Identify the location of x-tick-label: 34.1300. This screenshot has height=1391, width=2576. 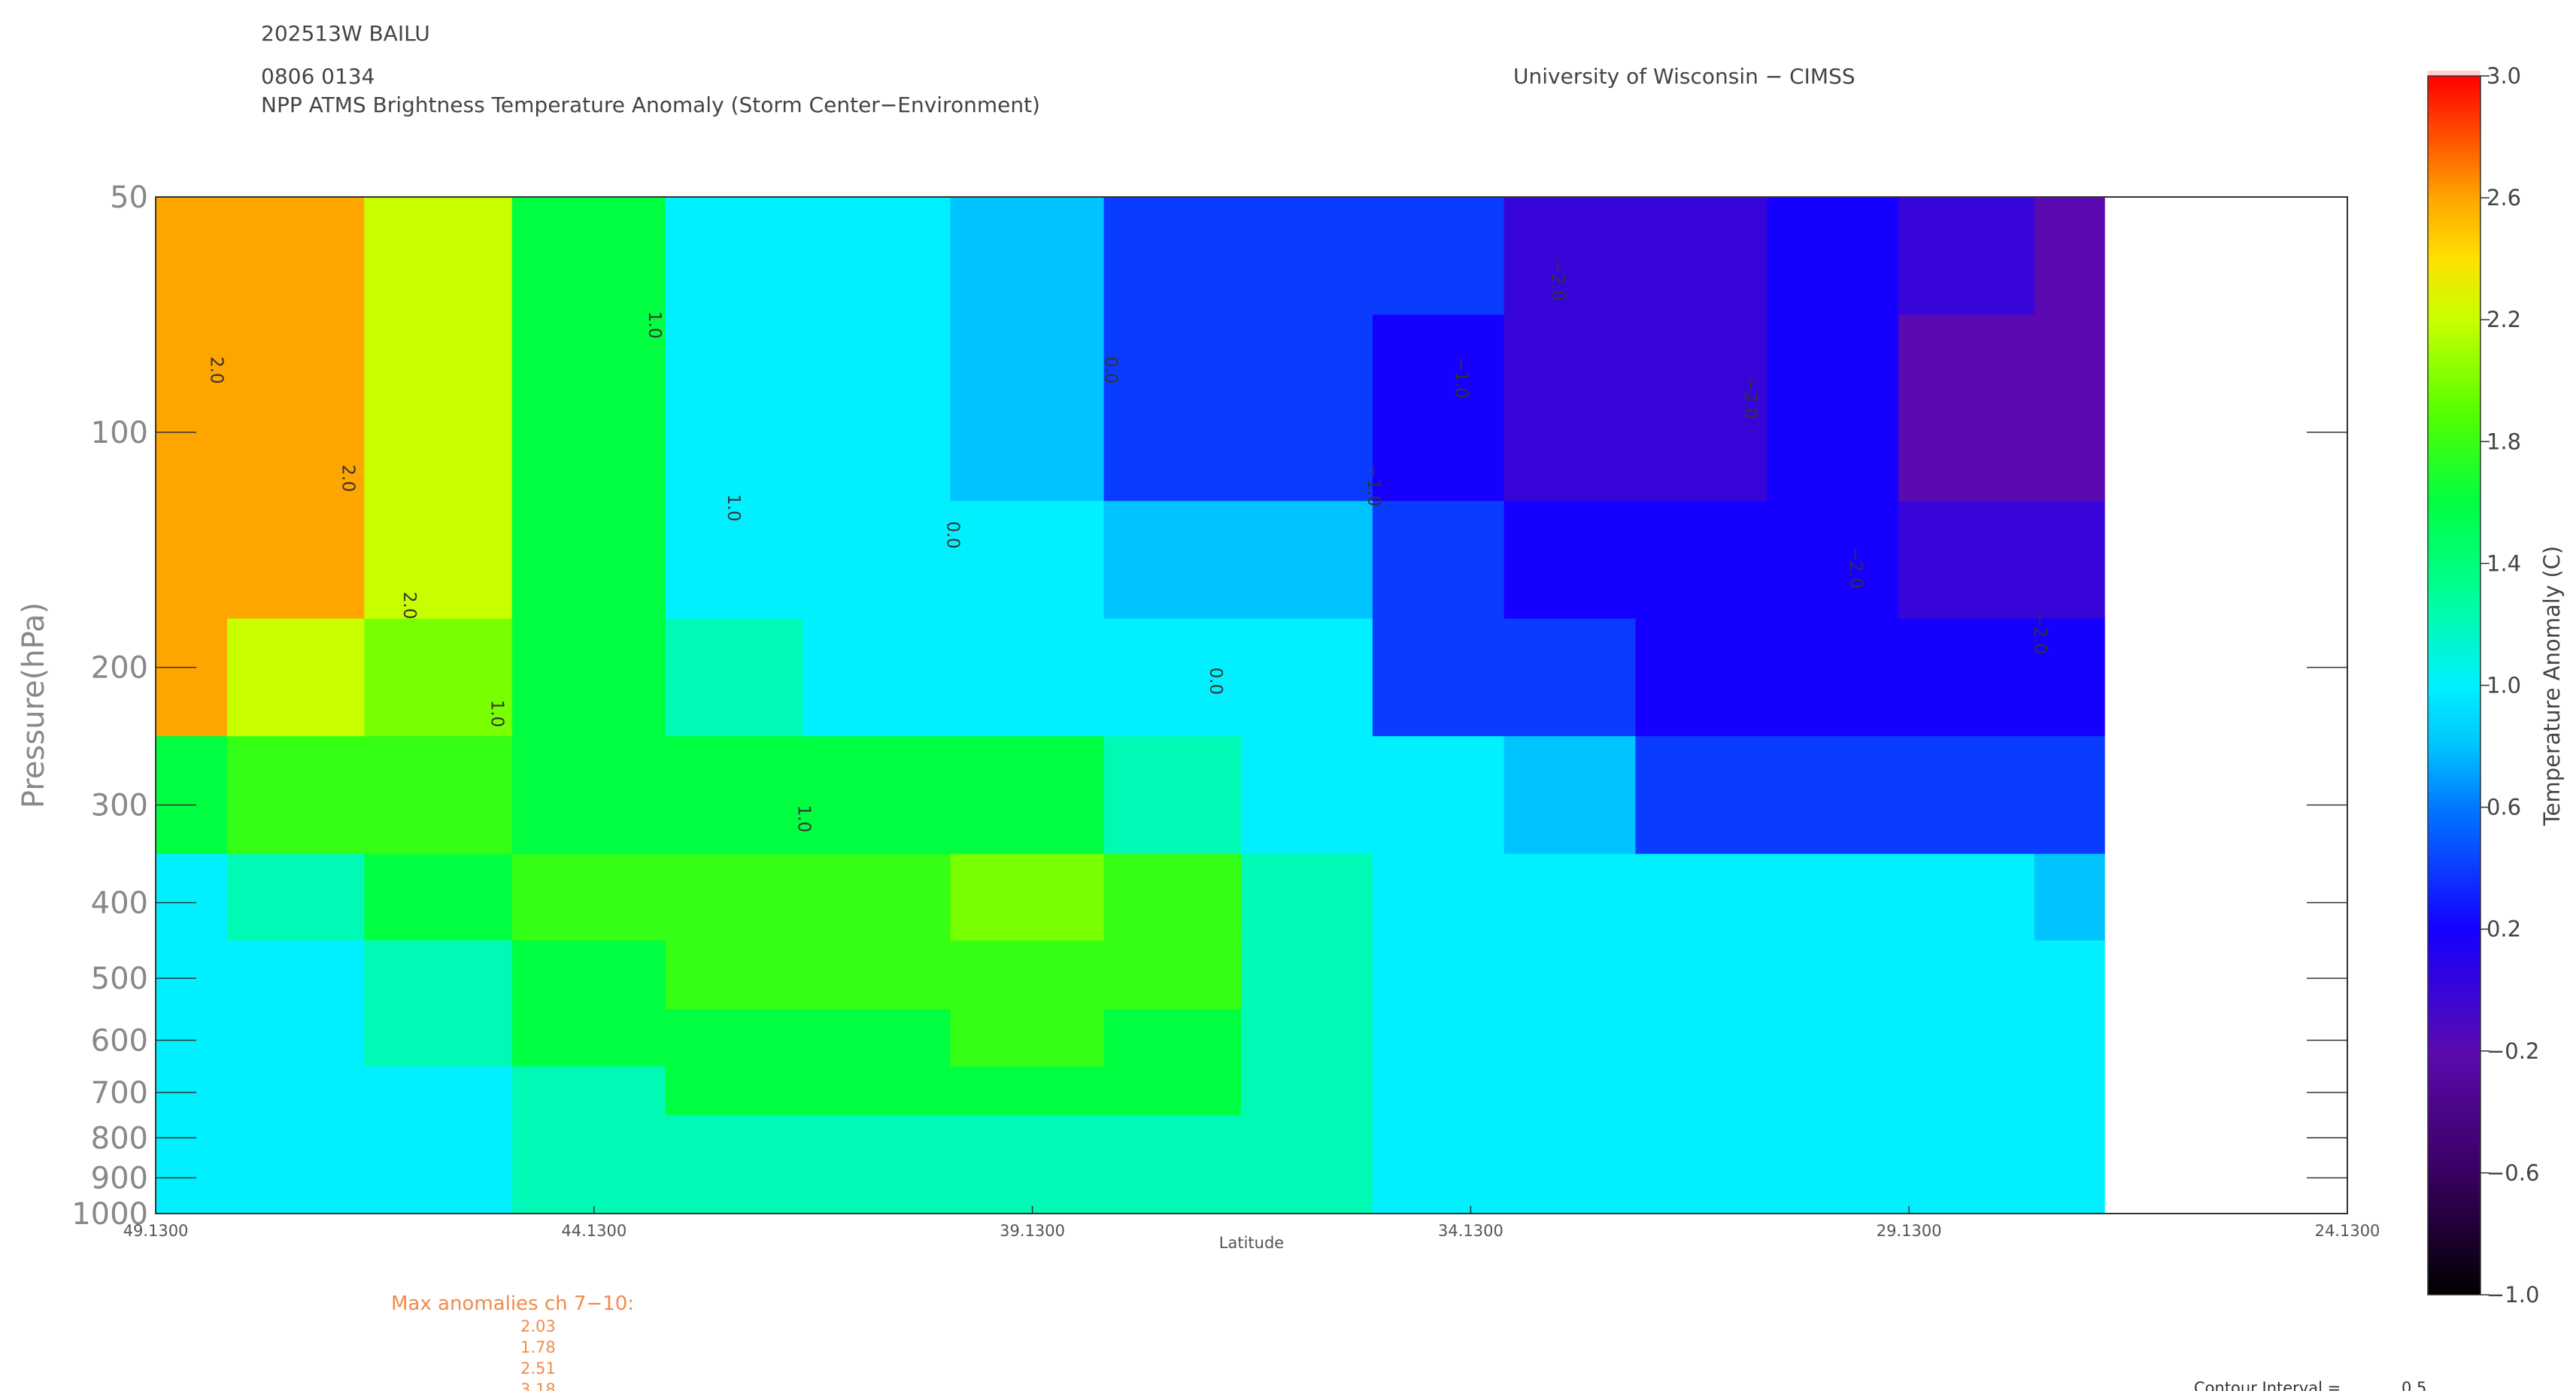
(1470, 1231).